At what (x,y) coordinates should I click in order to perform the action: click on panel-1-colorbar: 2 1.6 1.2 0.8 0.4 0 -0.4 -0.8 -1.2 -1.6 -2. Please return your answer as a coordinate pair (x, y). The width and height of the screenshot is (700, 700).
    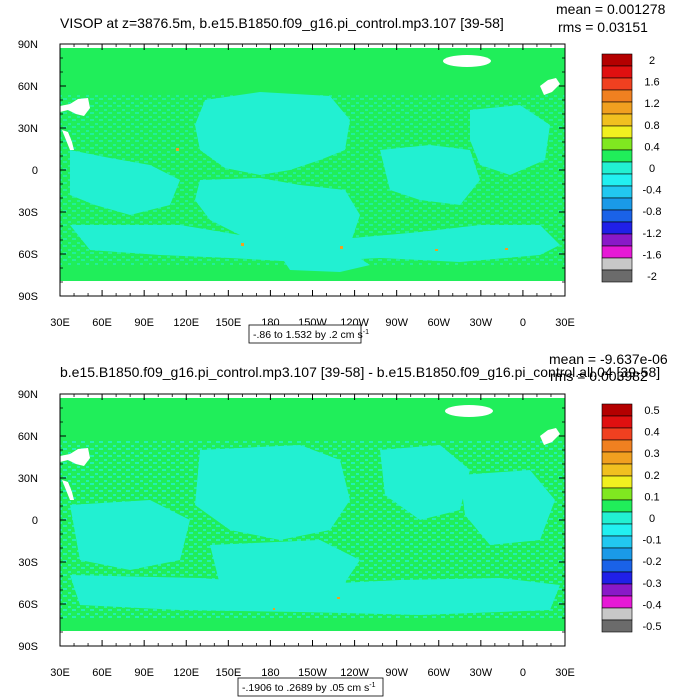
    Looking at the image, I should click on (631, 168).